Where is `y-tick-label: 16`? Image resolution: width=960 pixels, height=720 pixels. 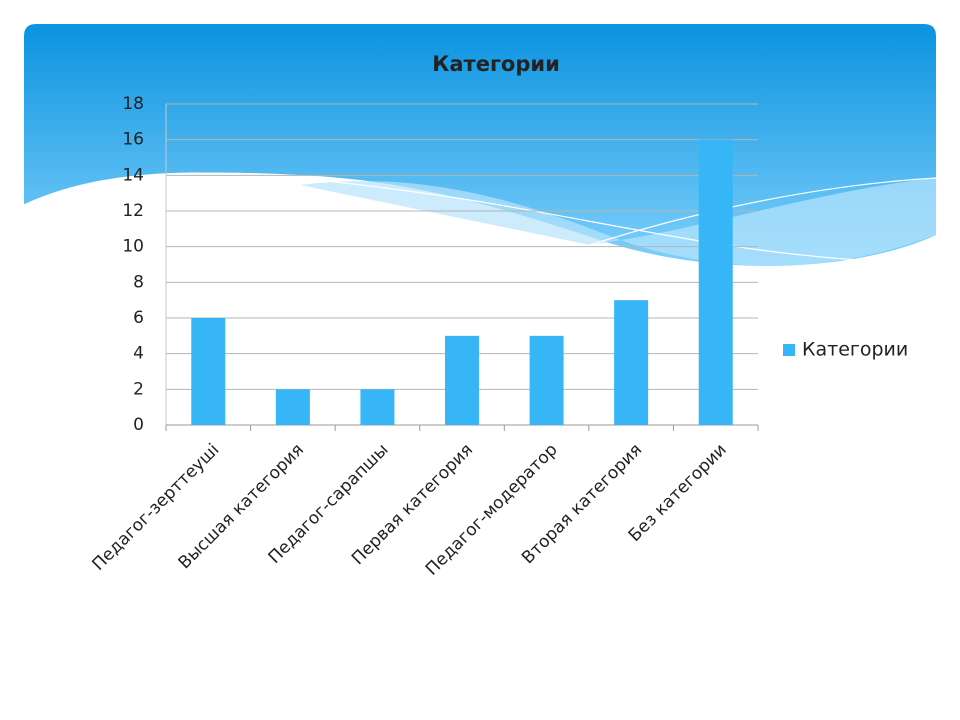
y-tick-label: 16 is located at coordinates (133, 140).